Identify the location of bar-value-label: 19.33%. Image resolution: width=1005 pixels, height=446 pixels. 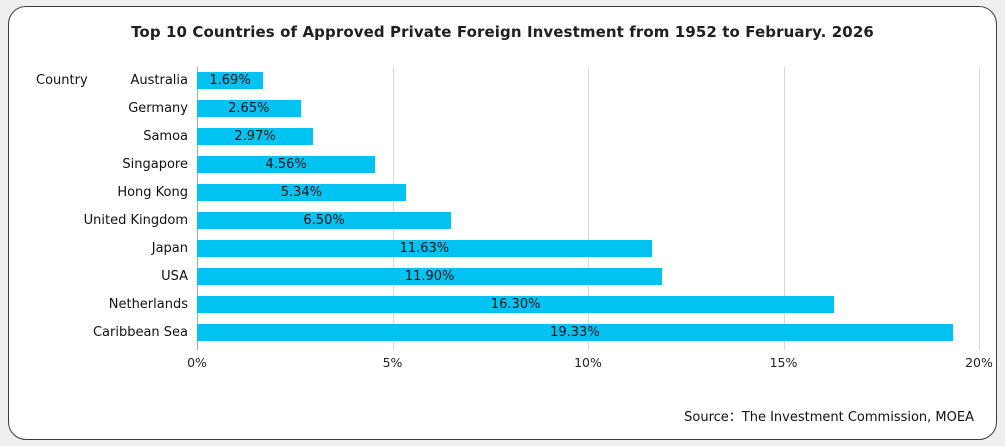
(575, 332).